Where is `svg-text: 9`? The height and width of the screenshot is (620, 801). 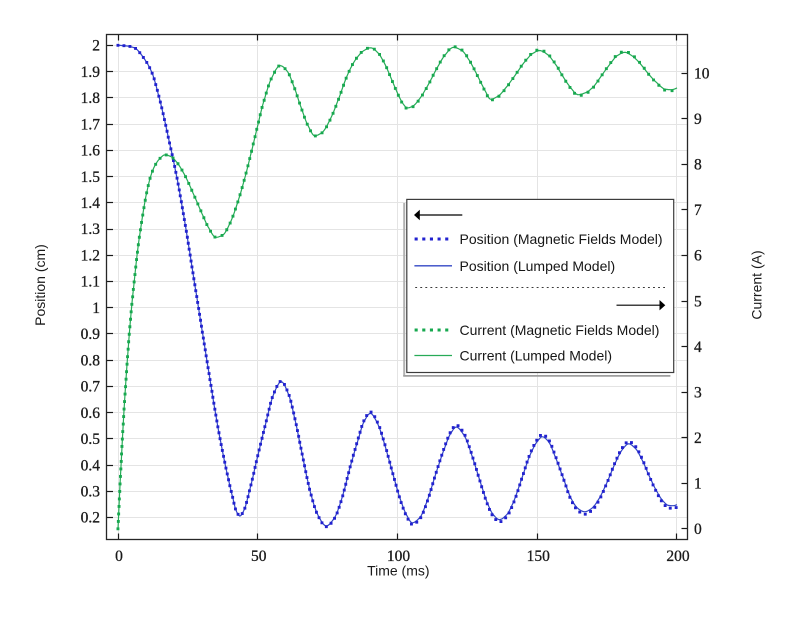 svg-text: 9 is located at coordinates (698, 119).